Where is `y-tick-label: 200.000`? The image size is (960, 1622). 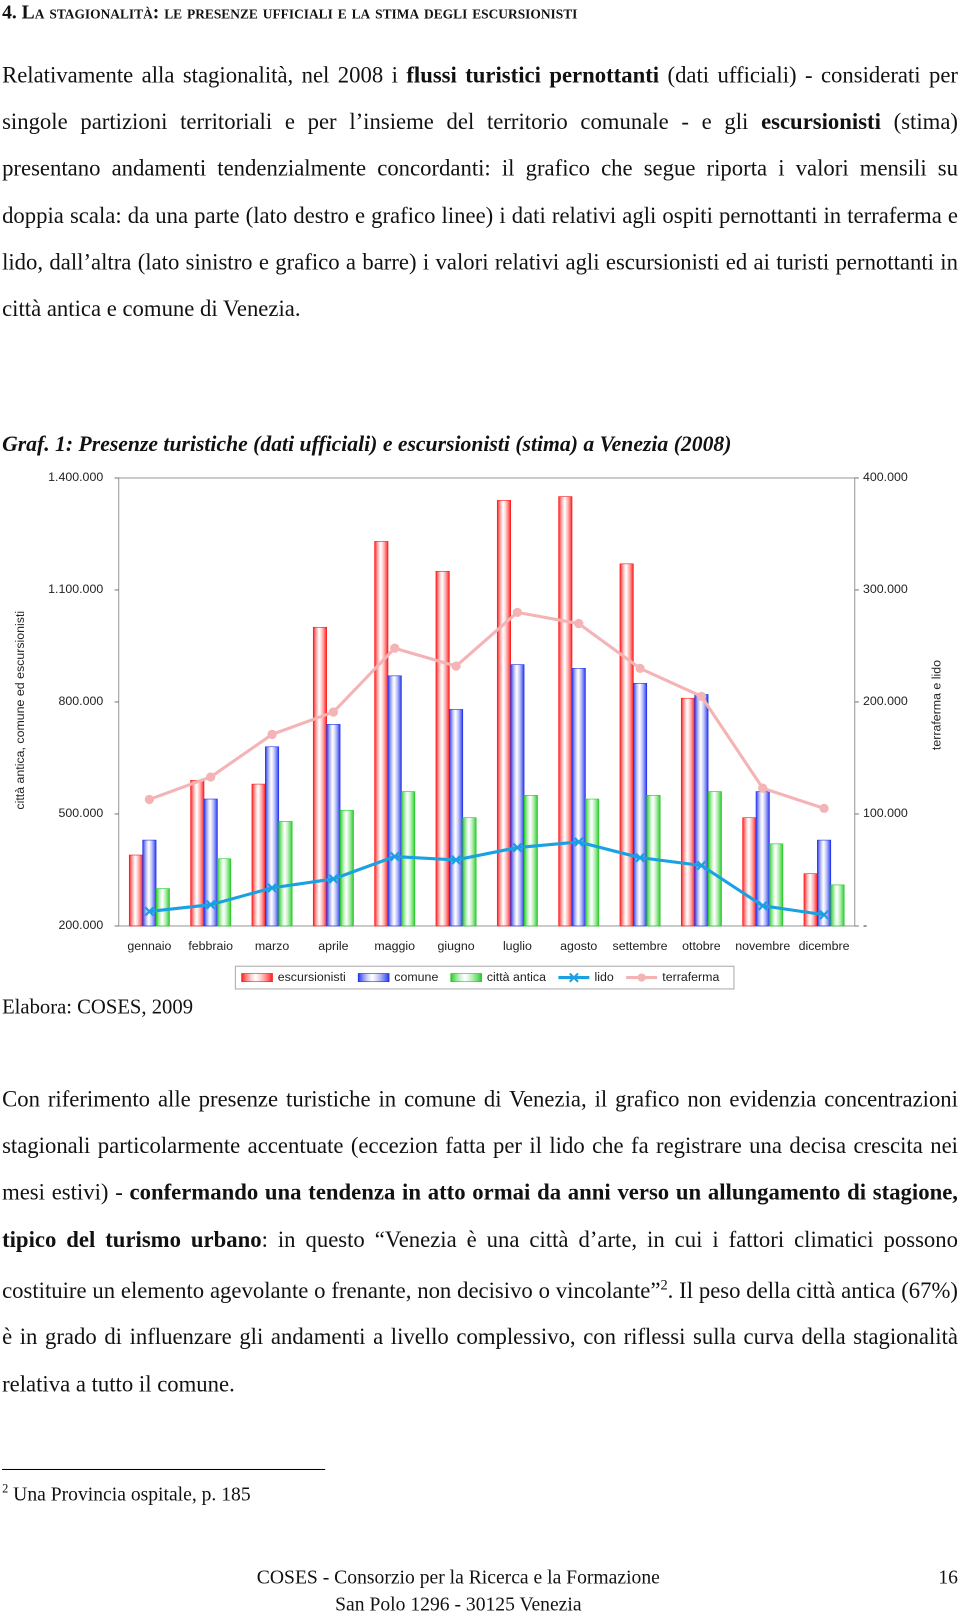 y-tick-label: 200.000 is located at coordinates (80, 925).